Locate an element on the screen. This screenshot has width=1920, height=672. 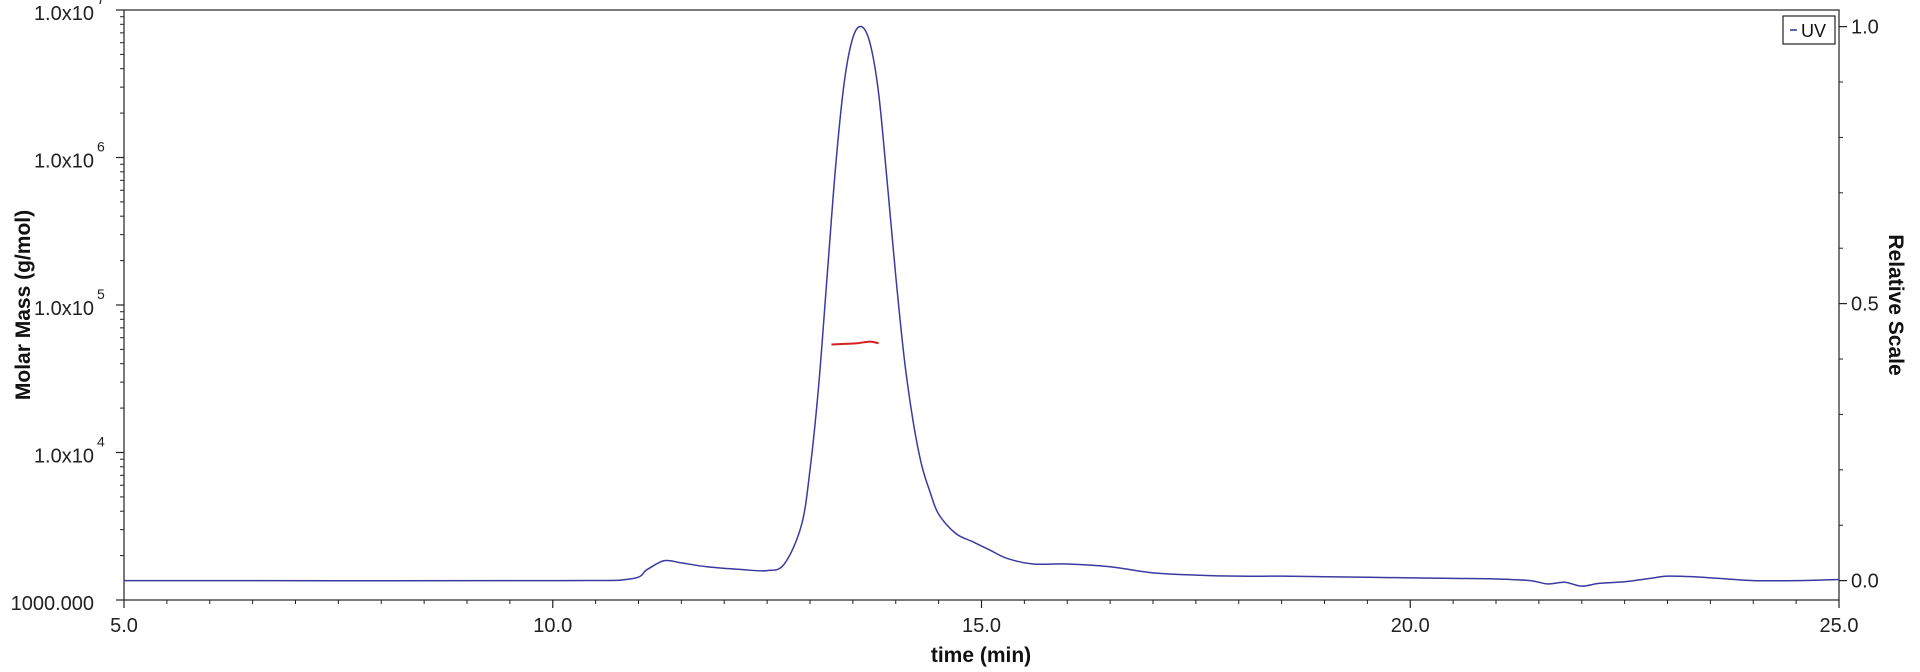
x-axis-title: time (min) is located at coordinates (981, 655).